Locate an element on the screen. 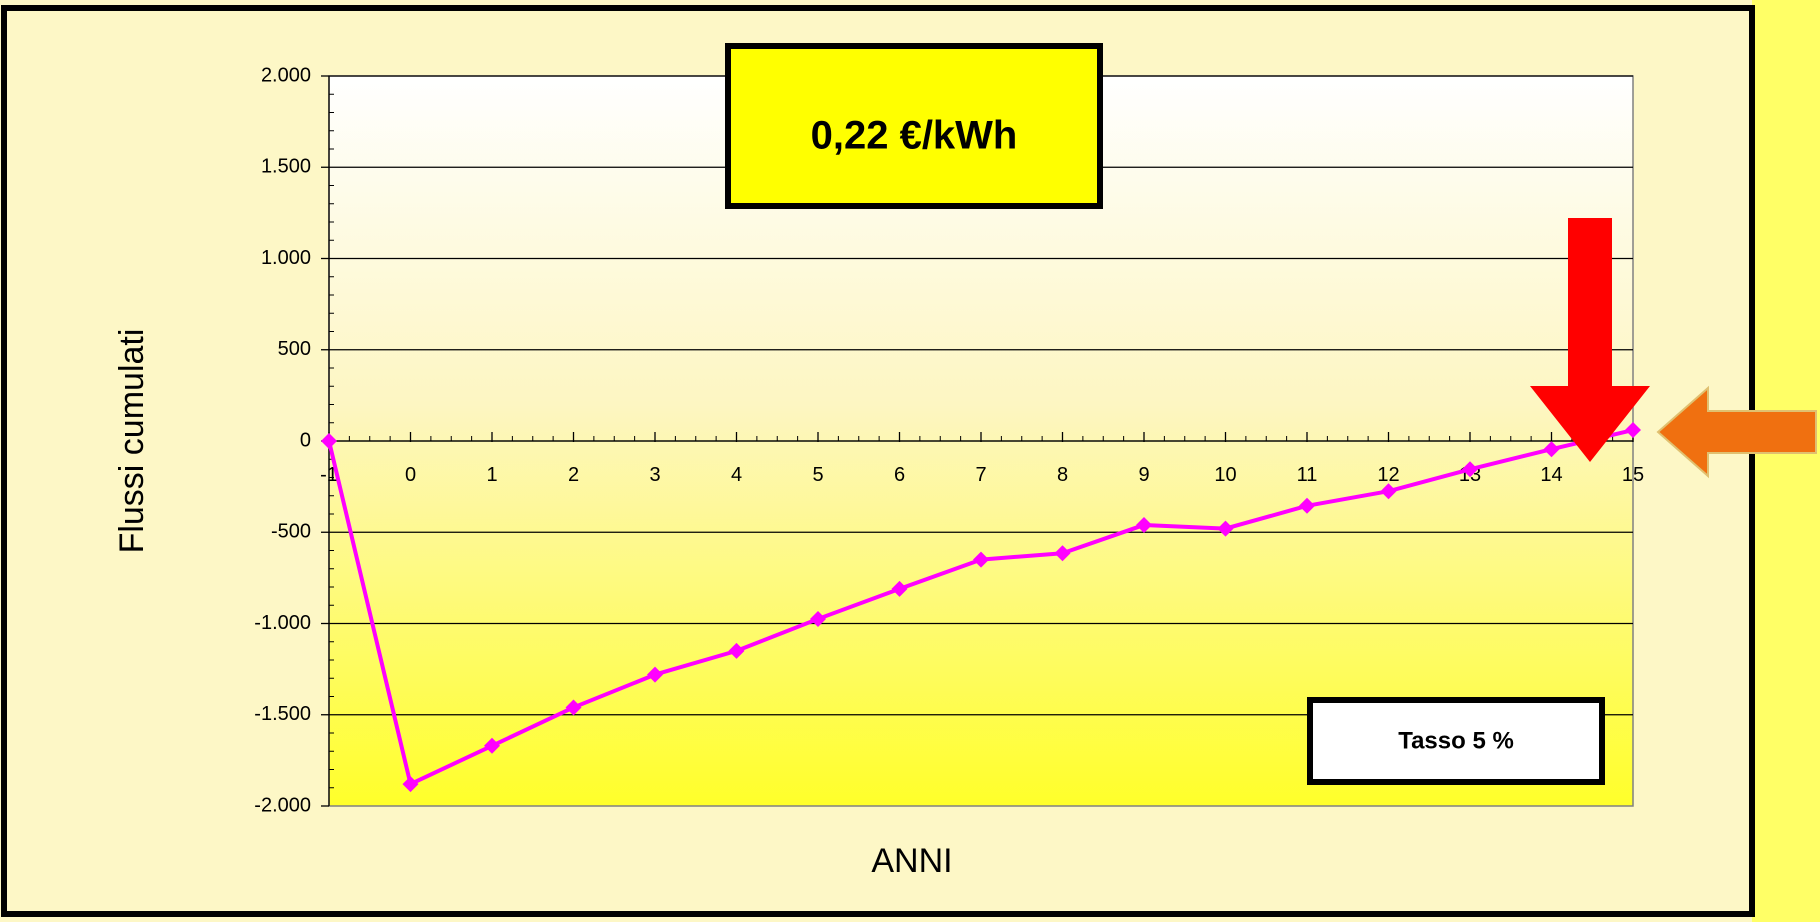 The height and width of the screenshot is (922, 1820). x-tick-label: 12 is located at coordinates (1388, 475).